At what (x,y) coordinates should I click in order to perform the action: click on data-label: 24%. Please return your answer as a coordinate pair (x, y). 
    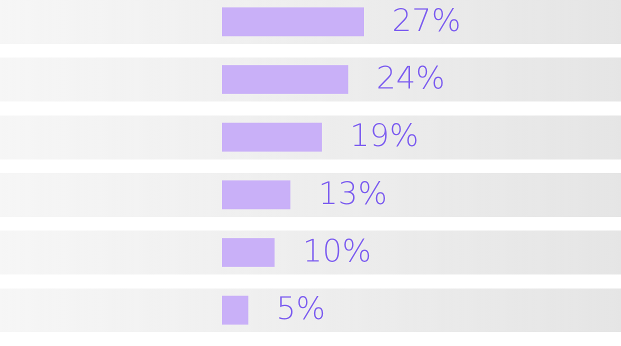
    Looking at the image, I should click on (411, 78).